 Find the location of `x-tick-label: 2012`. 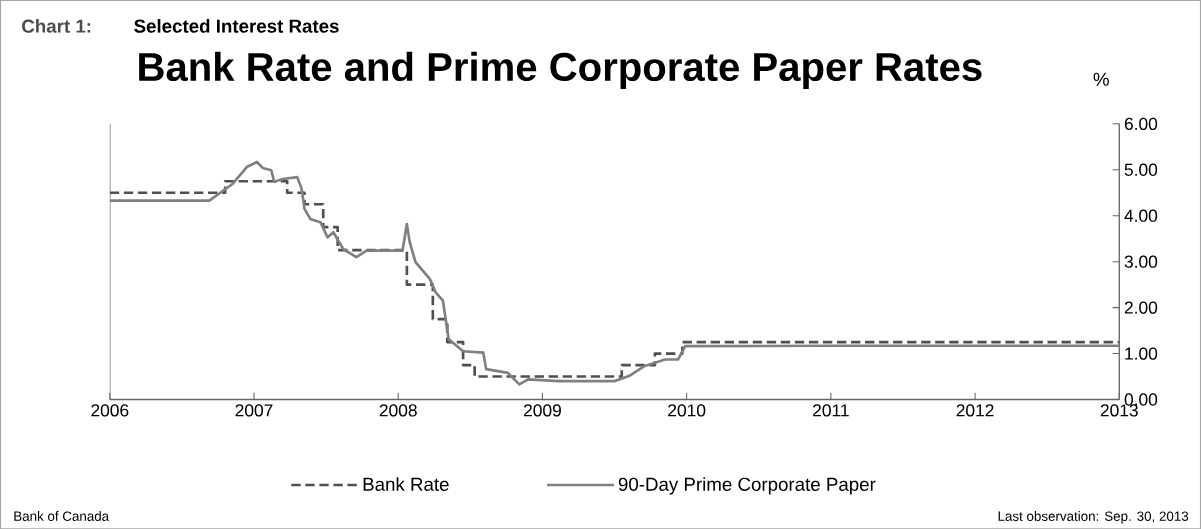

x-tick-label: 2012 is located at coordinates (975, 410).